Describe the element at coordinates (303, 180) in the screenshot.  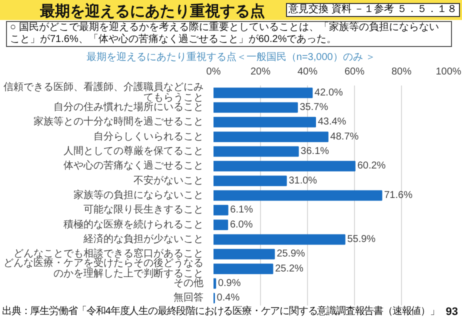
I see `data-label: 31.0%` at that location.